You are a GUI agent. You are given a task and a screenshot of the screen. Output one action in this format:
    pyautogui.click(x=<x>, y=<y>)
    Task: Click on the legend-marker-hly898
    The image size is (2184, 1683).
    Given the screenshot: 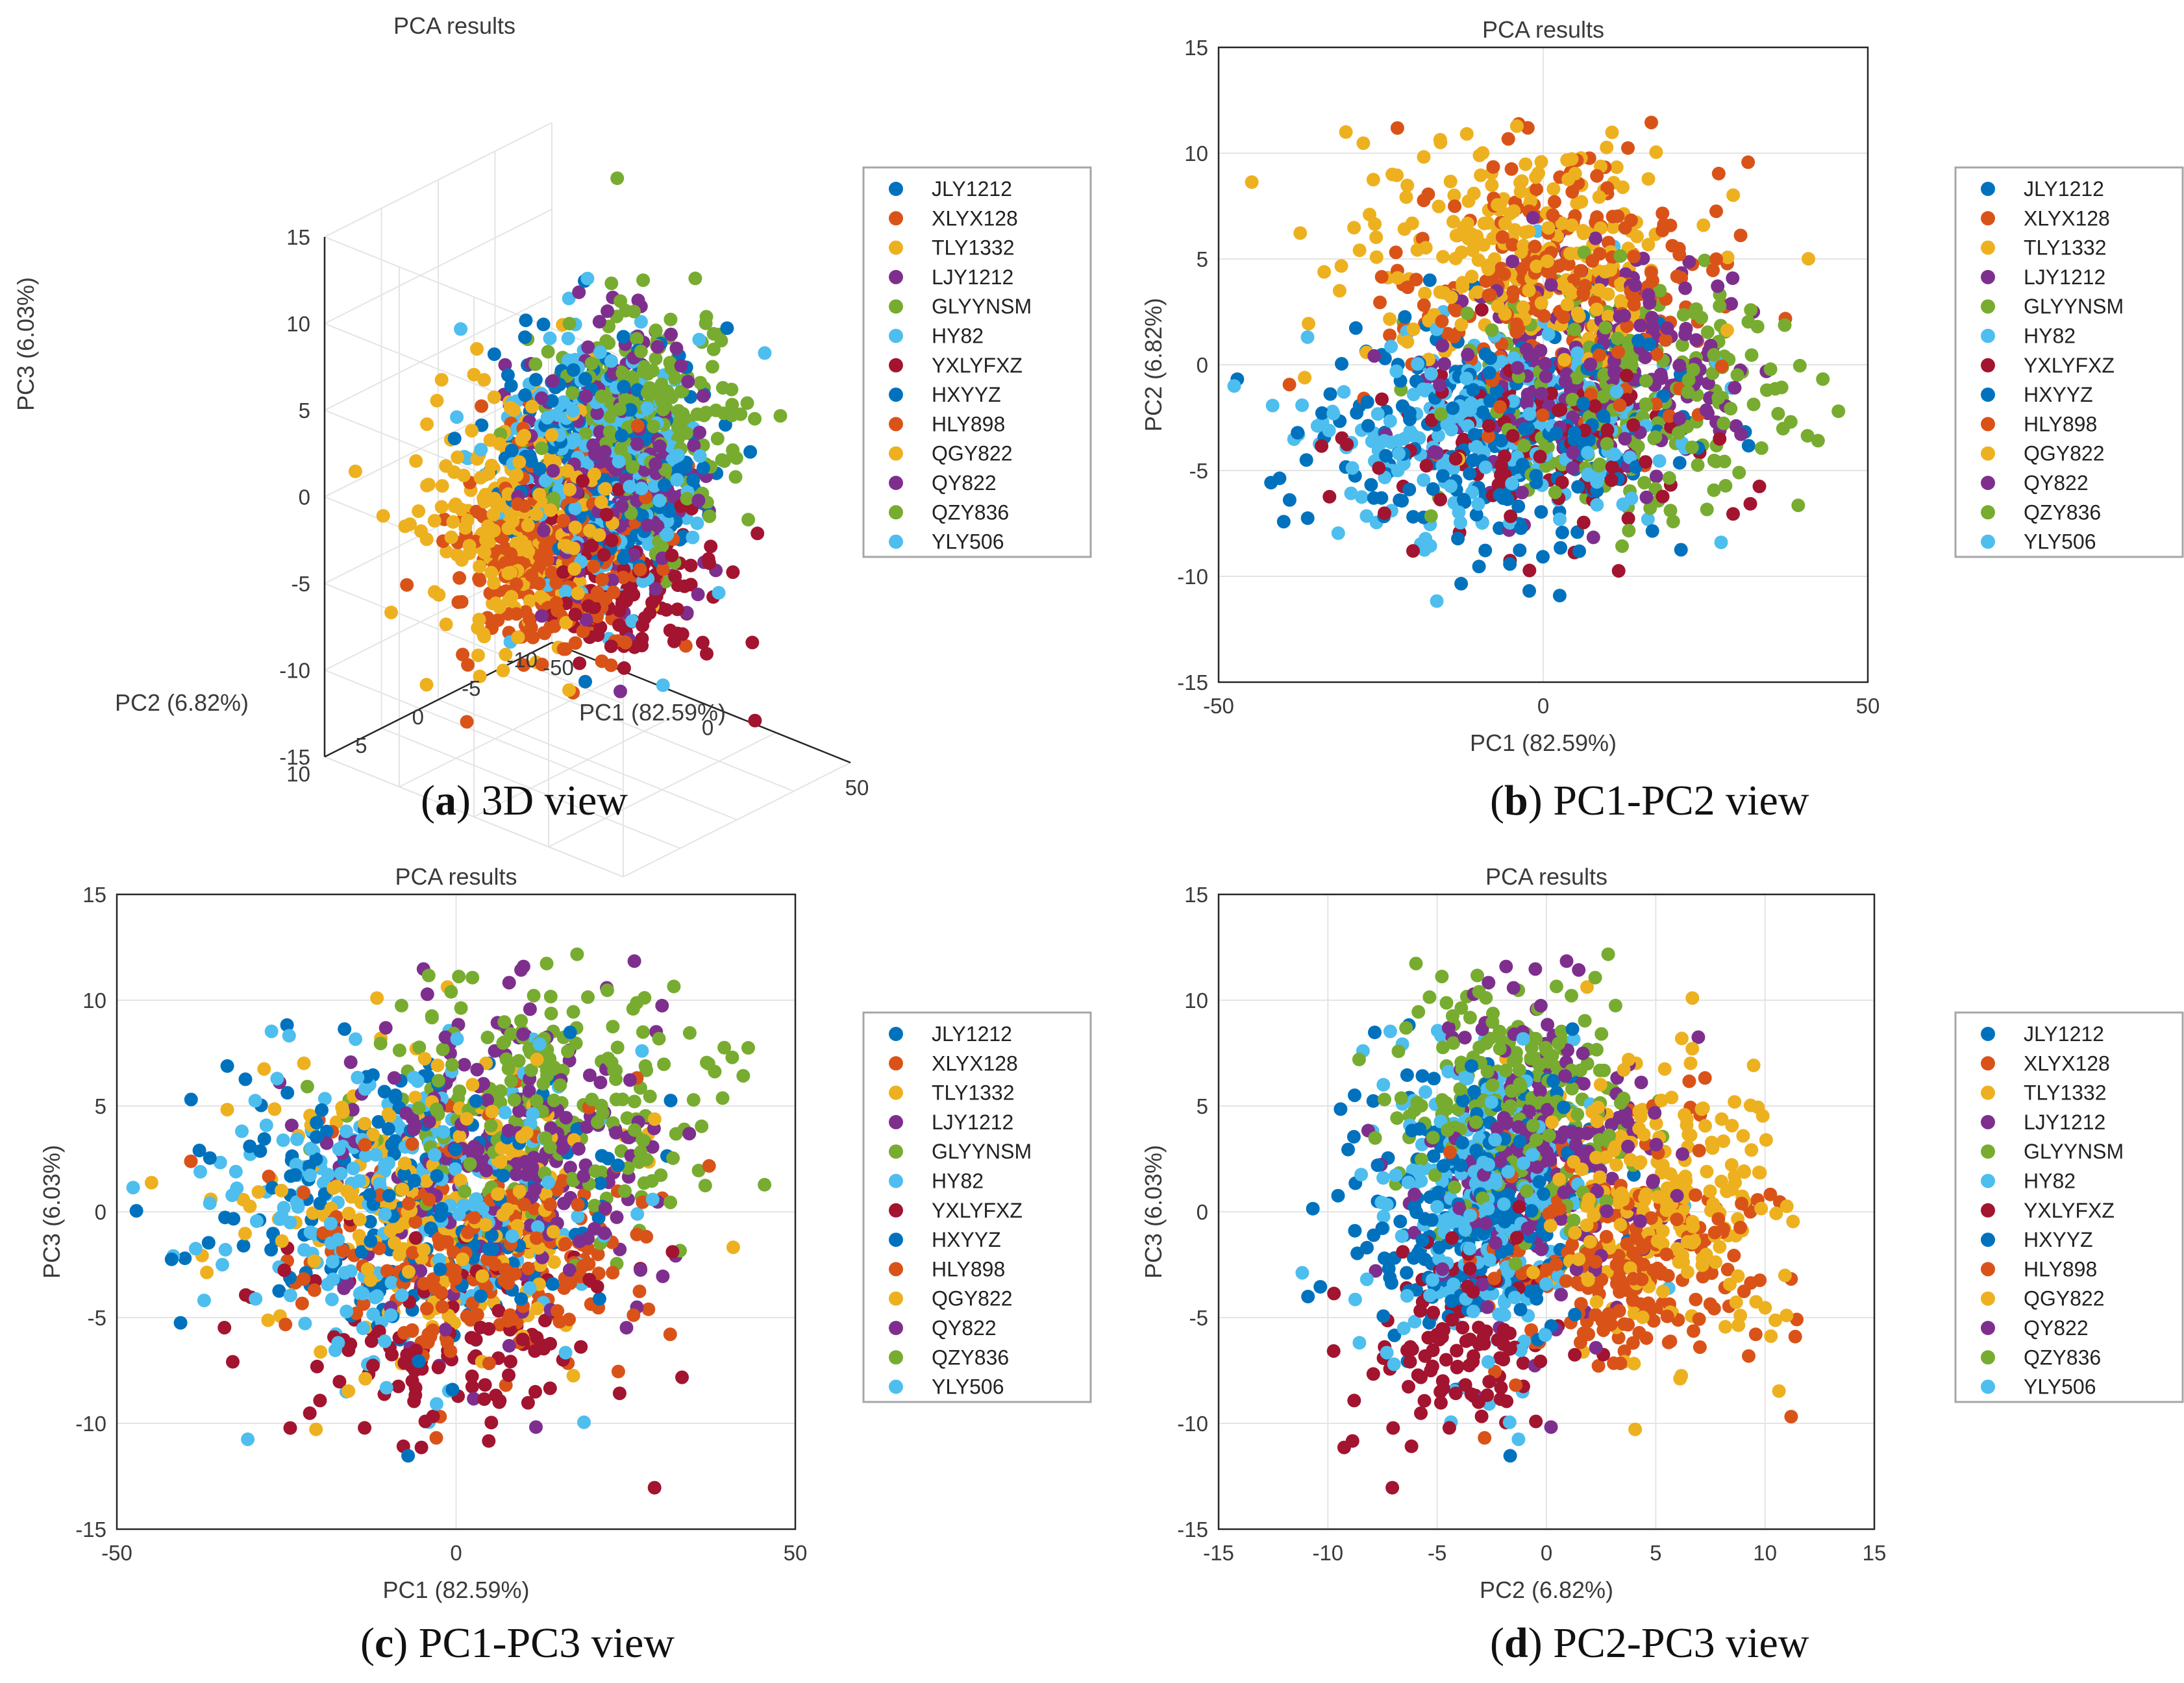 What is the action you would take?
    pyautogui.click(x=896, y=1269)
    